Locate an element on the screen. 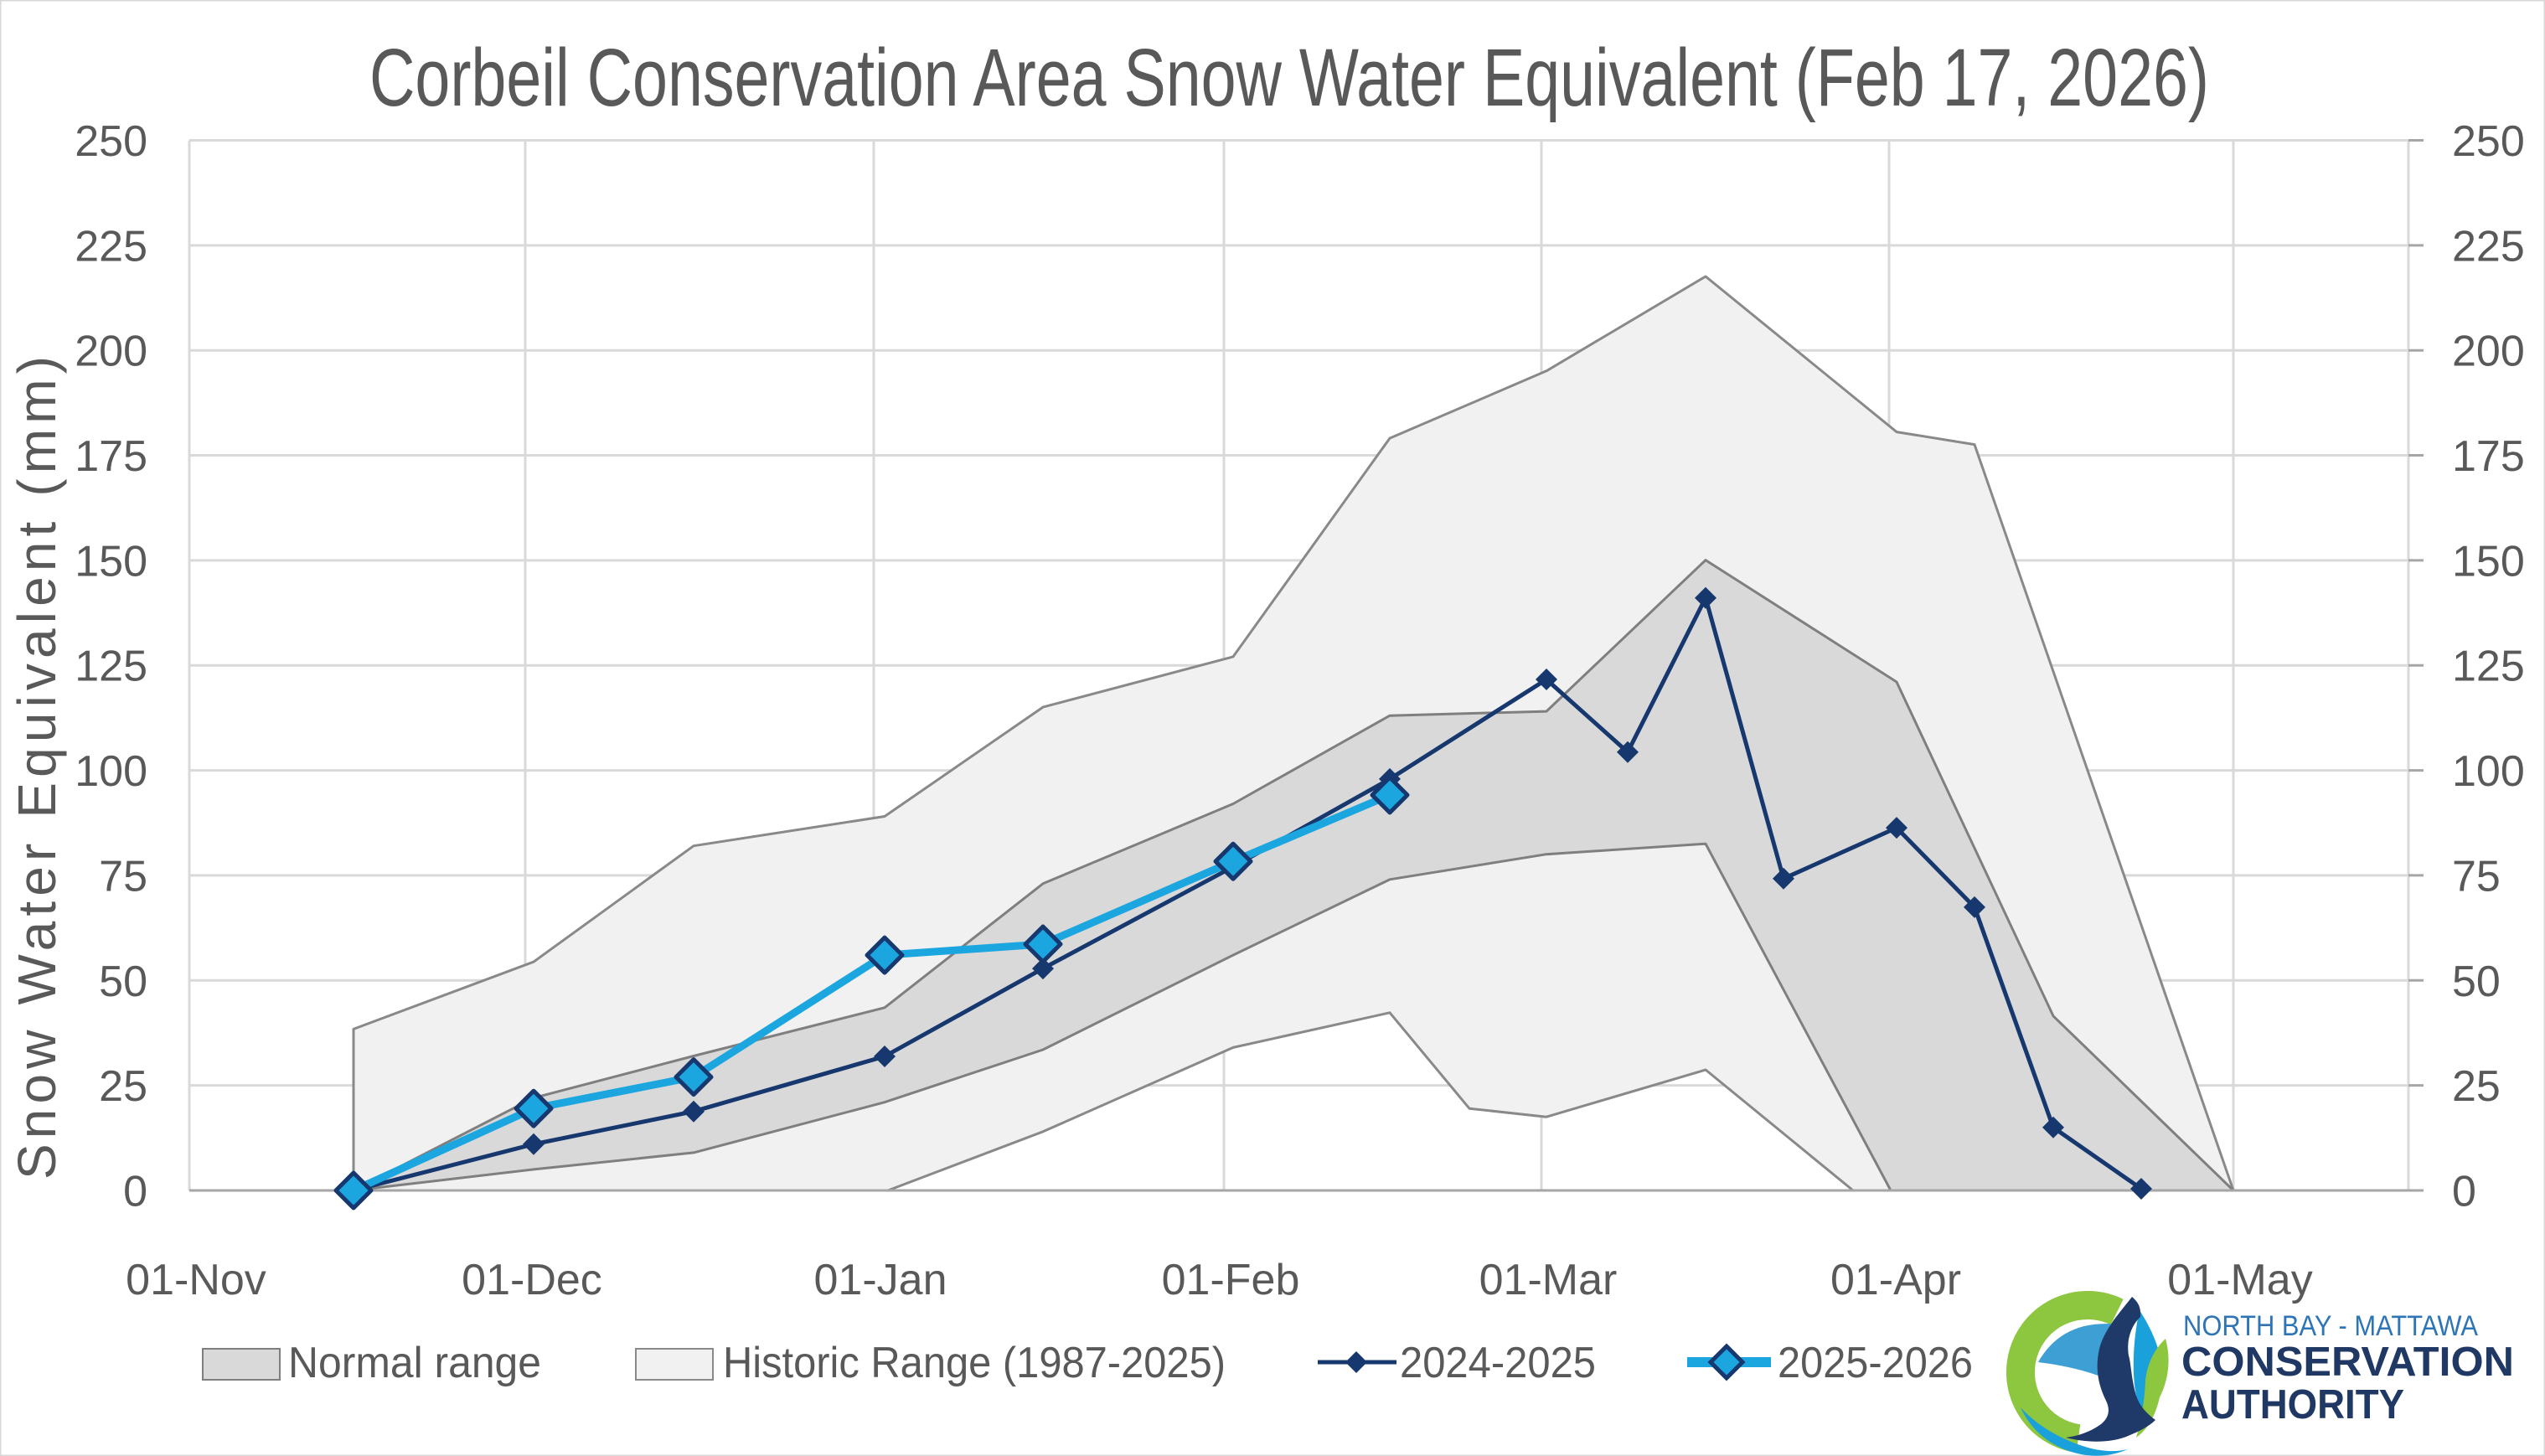  svg-text: NORTH BAY - MATTAWA is located at coordinates (2330, 1326).